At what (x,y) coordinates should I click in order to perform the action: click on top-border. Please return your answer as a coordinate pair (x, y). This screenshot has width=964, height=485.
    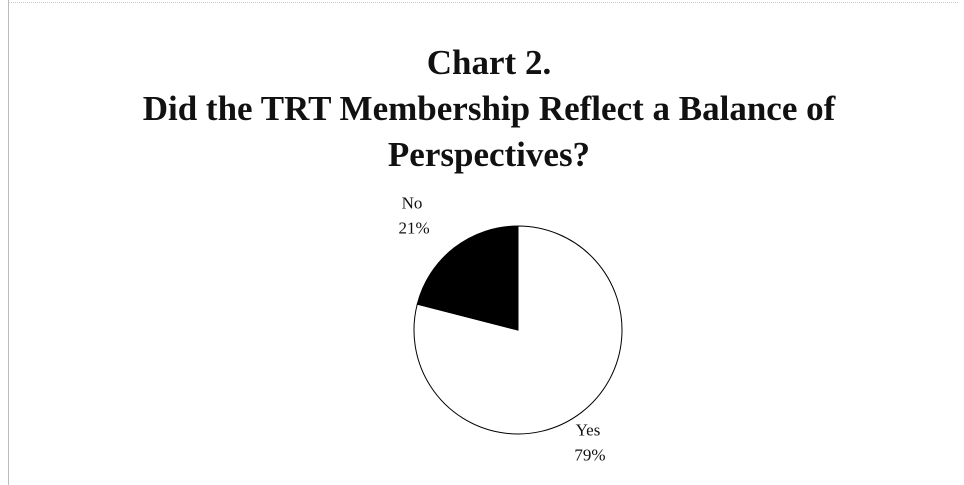
    Looking at the image, I should click on (483, 2).